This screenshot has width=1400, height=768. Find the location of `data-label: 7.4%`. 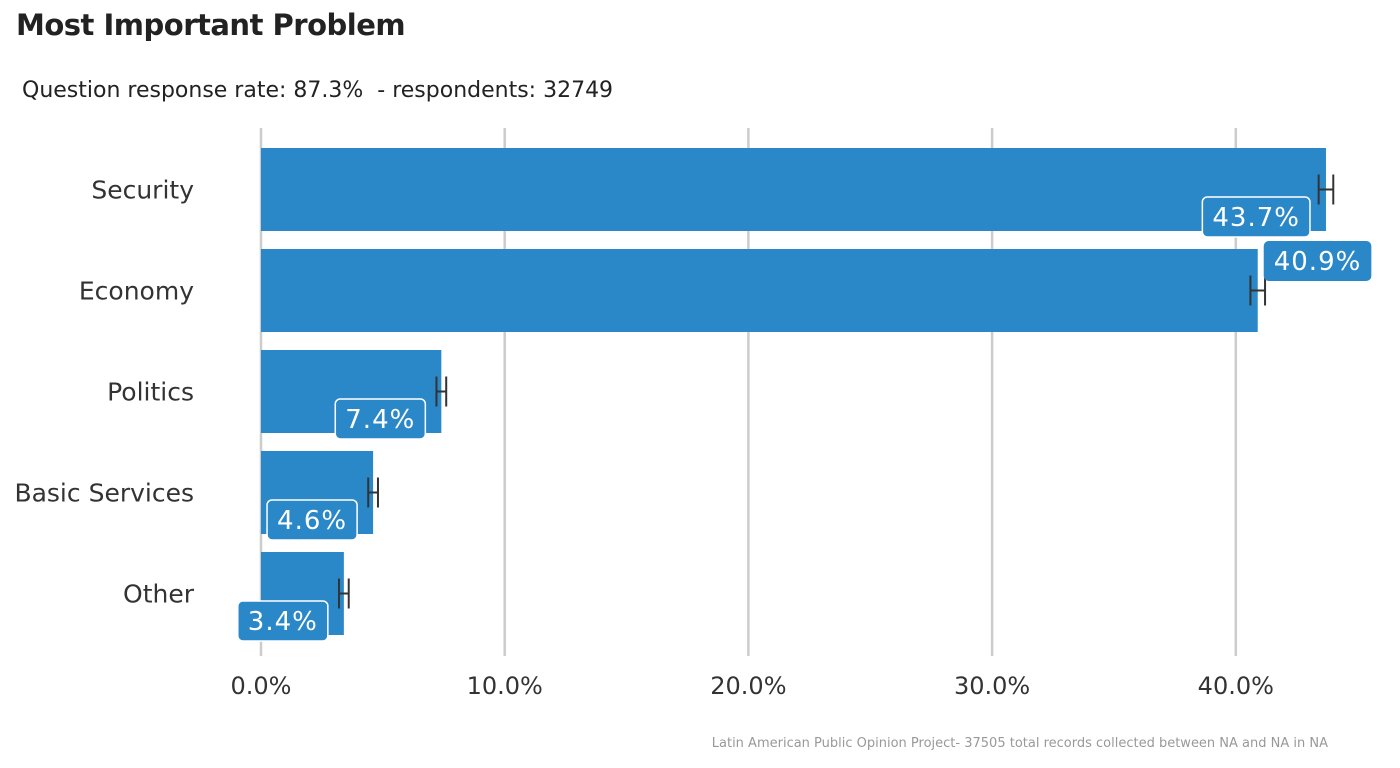

data-label: 7.4% is located at coordinates (380, 419).